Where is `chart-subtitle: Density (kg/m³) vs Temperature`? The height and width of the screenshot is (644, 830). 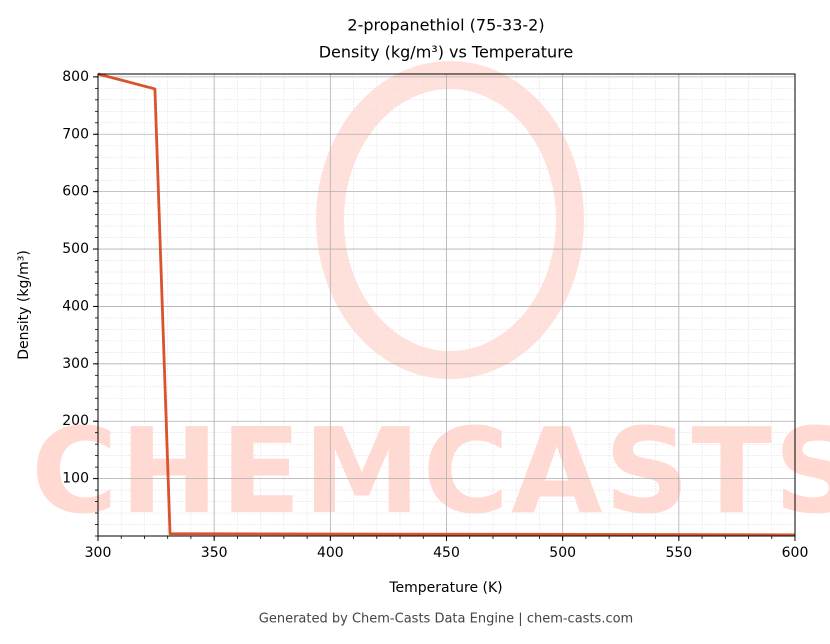
chart-subtitle: Density (kg/m³) vs Temperature is located at coordinates (446, 52).